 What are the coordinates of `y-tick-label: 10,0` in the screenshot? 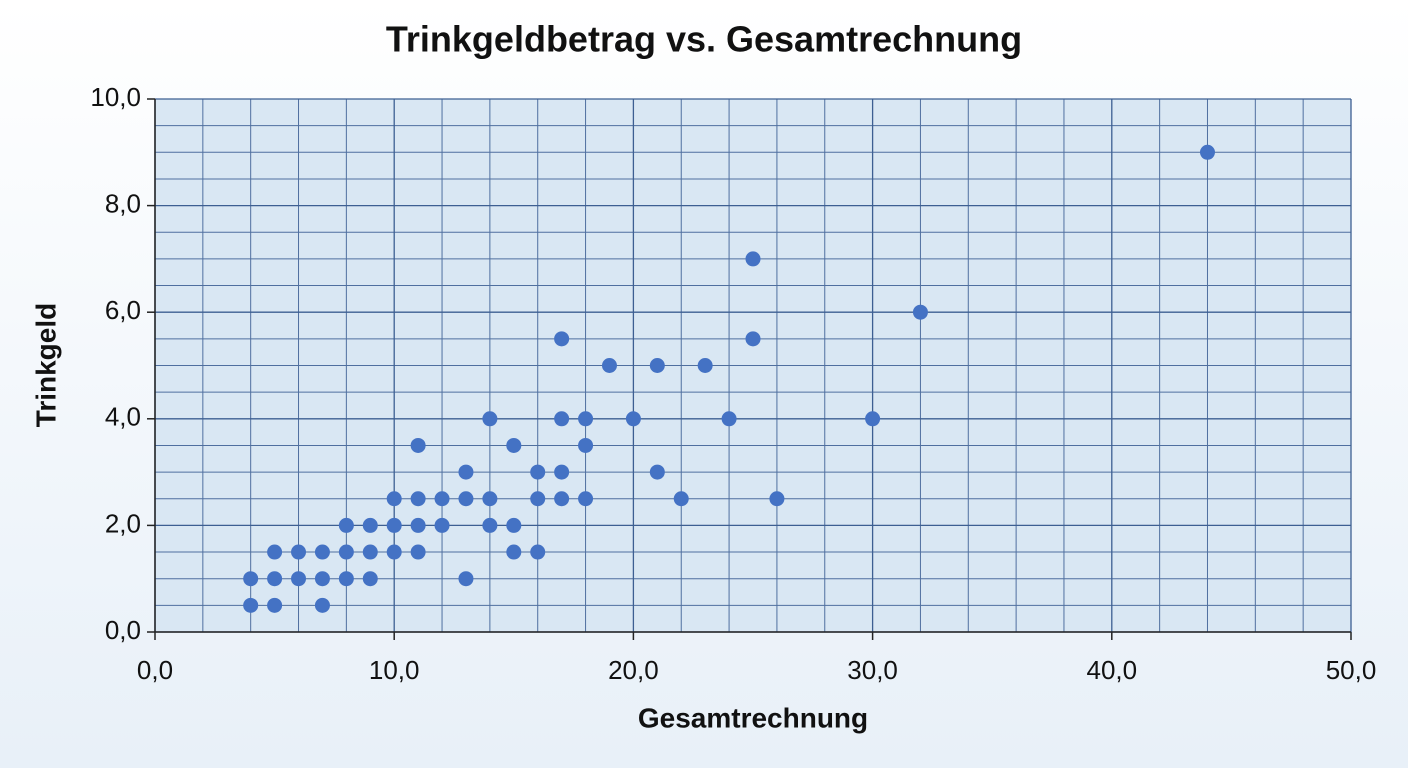 It's located at (115, 97).